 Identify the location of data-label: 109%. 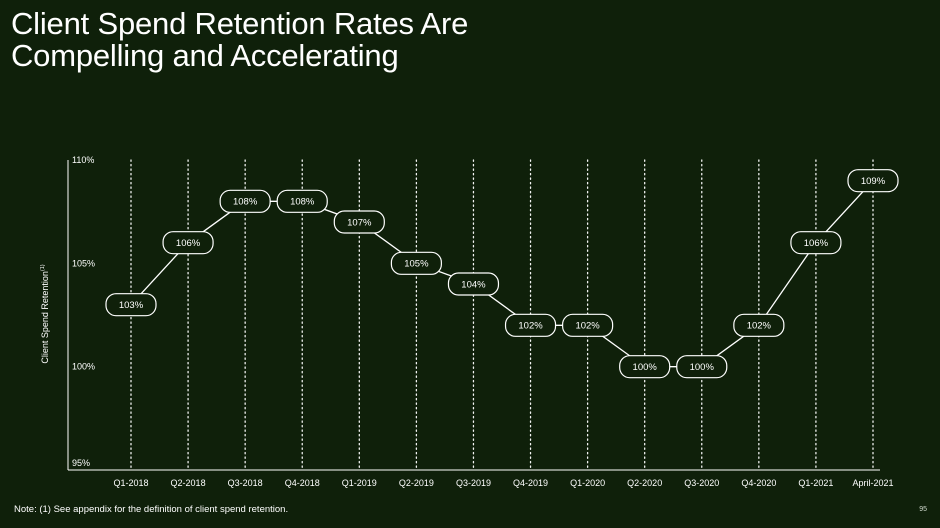
(873, 181).